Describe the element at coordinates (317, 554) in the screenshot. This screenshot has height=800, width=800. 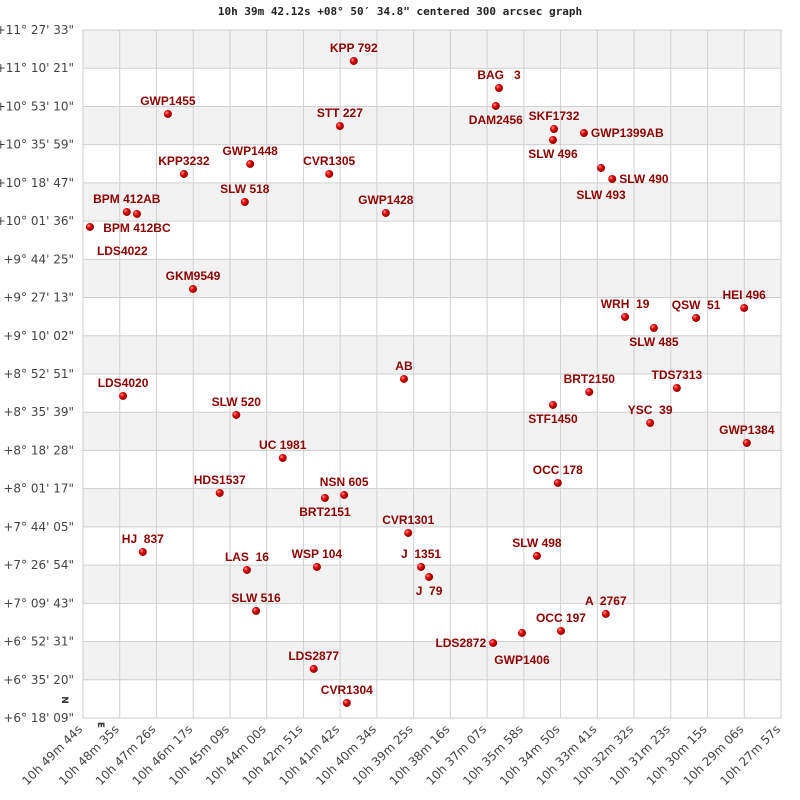
I see `star-label: WSP 104` at that location.